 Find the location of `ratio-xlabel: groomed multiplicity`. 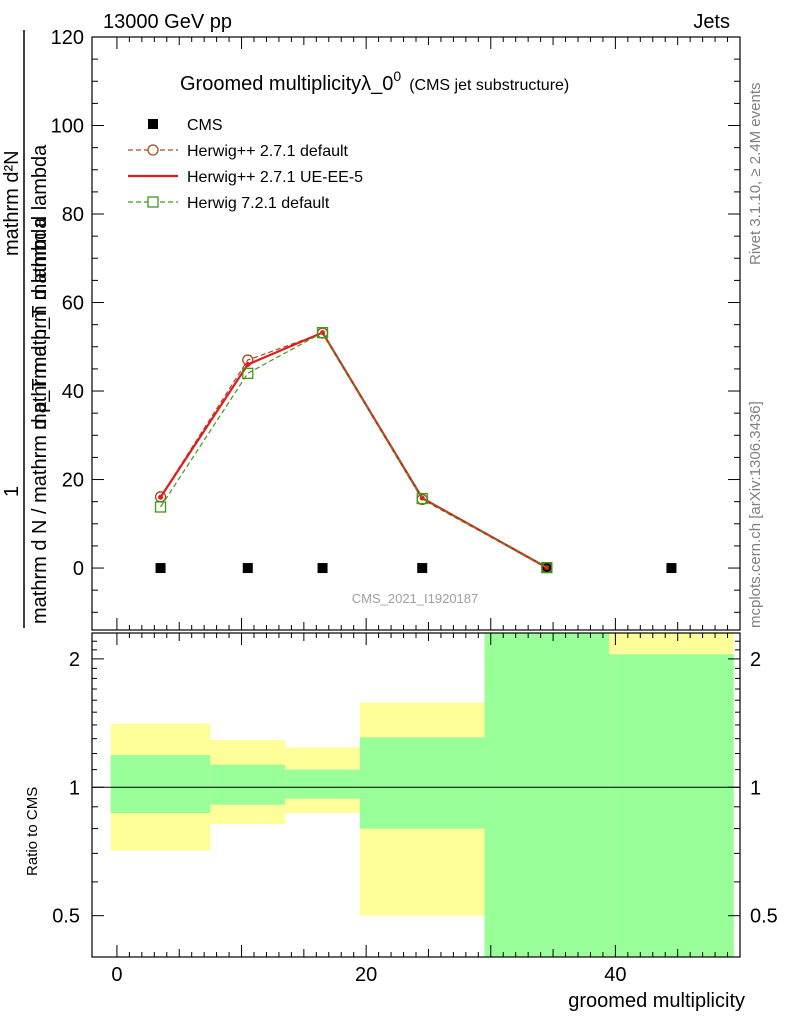

ratio-xlabel: groomed multiplicity is located at coordinates (656, 1001).